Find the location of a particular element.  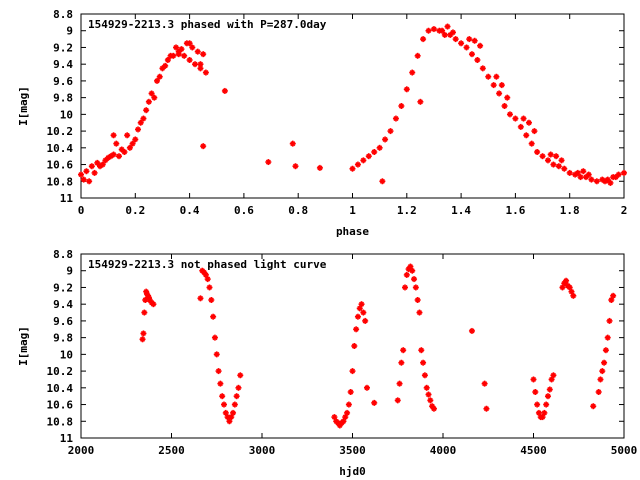

x-tick-label: 3500 is located at coordinates (352, 450).